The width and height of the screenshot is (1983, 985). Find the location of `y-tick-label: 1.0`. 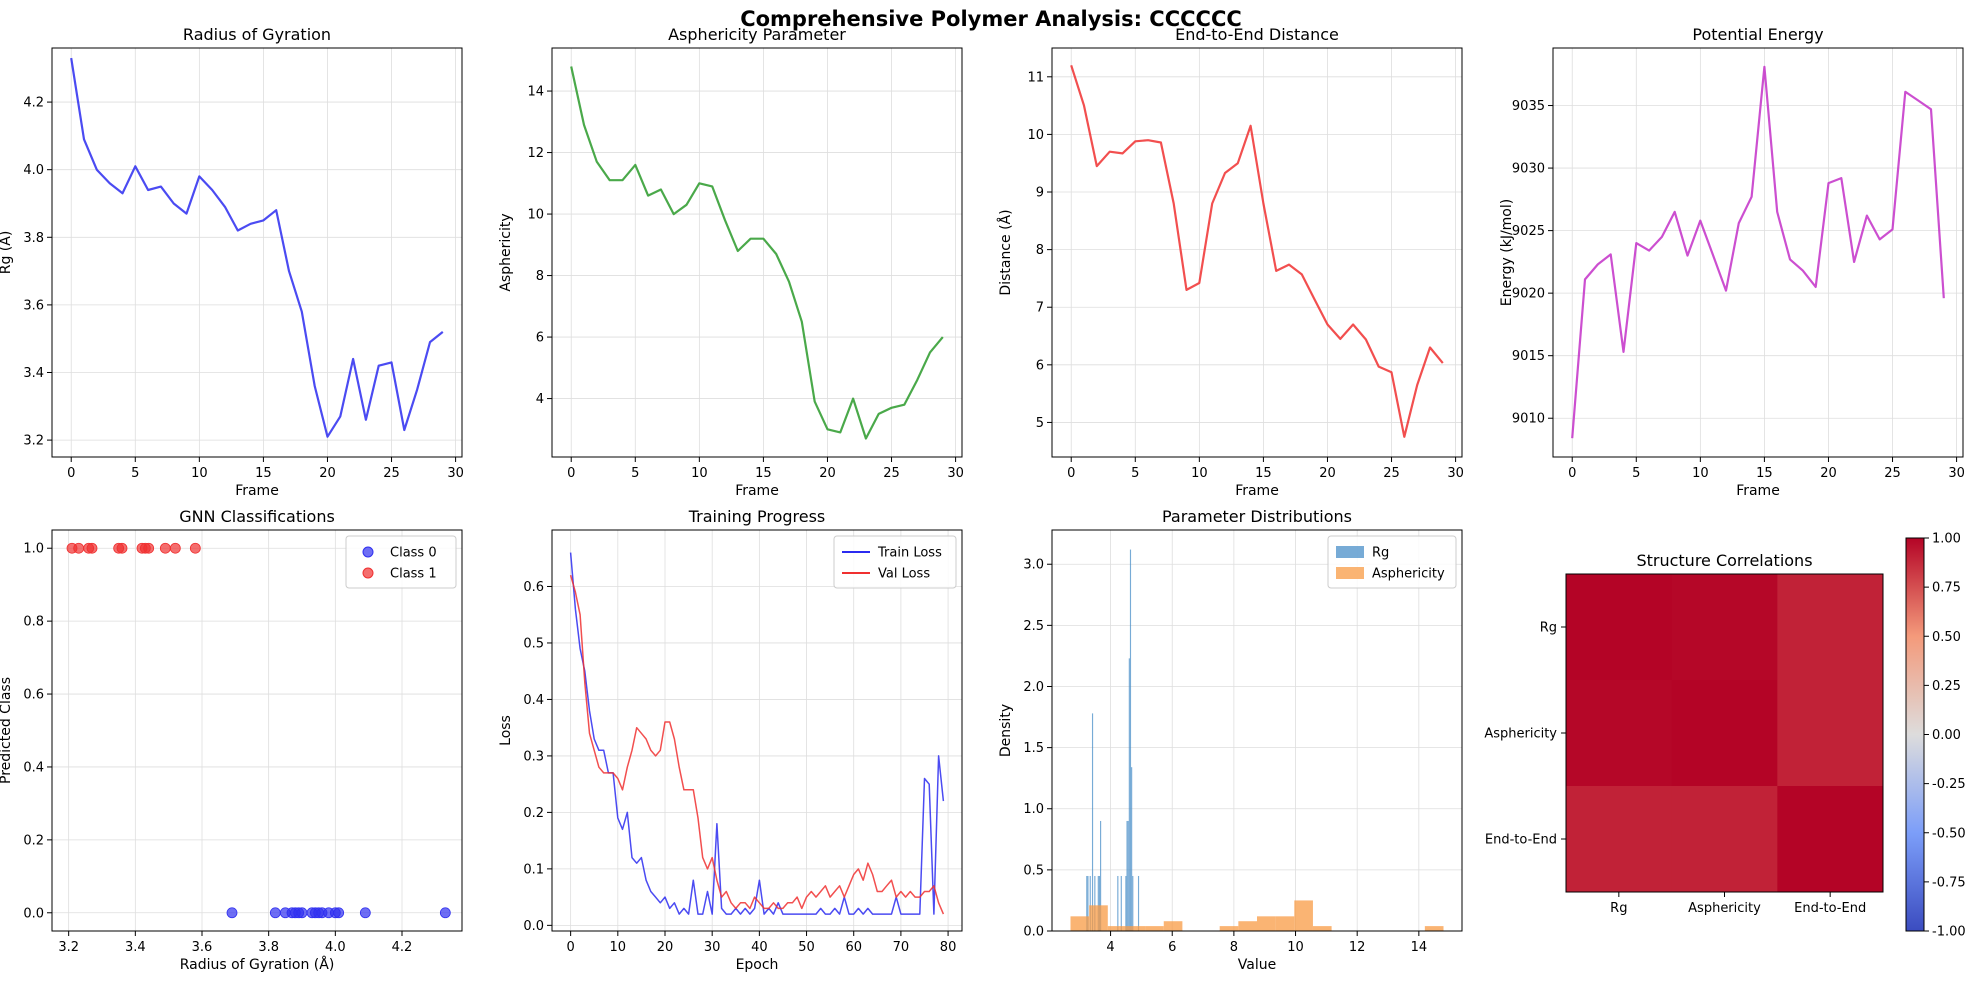

y-tick-label: 1.0 is located at coordinates (1033, 809).